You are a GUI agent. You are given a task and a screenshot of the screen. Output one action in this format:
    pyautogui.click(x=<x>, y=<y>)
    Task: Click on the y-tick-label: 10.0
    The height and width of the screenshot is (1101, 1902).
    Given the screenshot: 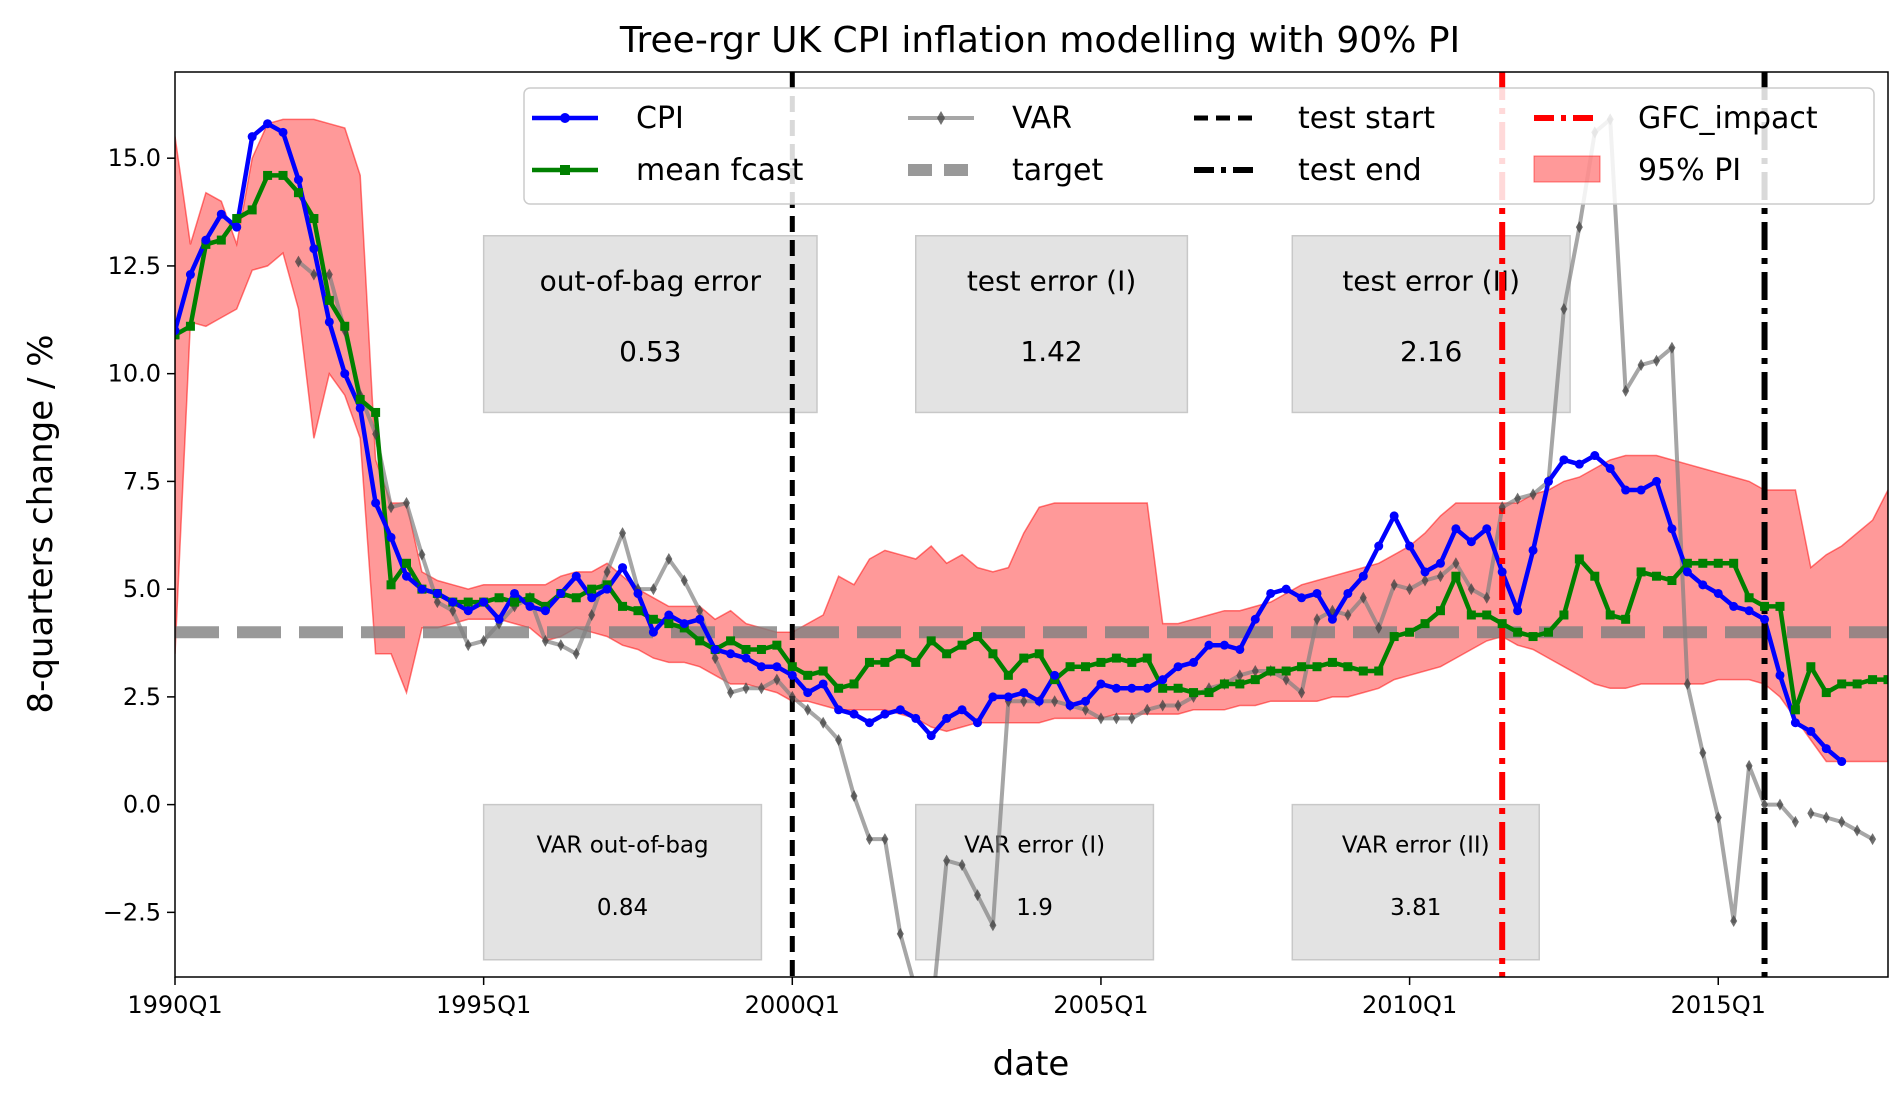 What is the action you would take?
    pyautogui.click(x=134, y=374)
    